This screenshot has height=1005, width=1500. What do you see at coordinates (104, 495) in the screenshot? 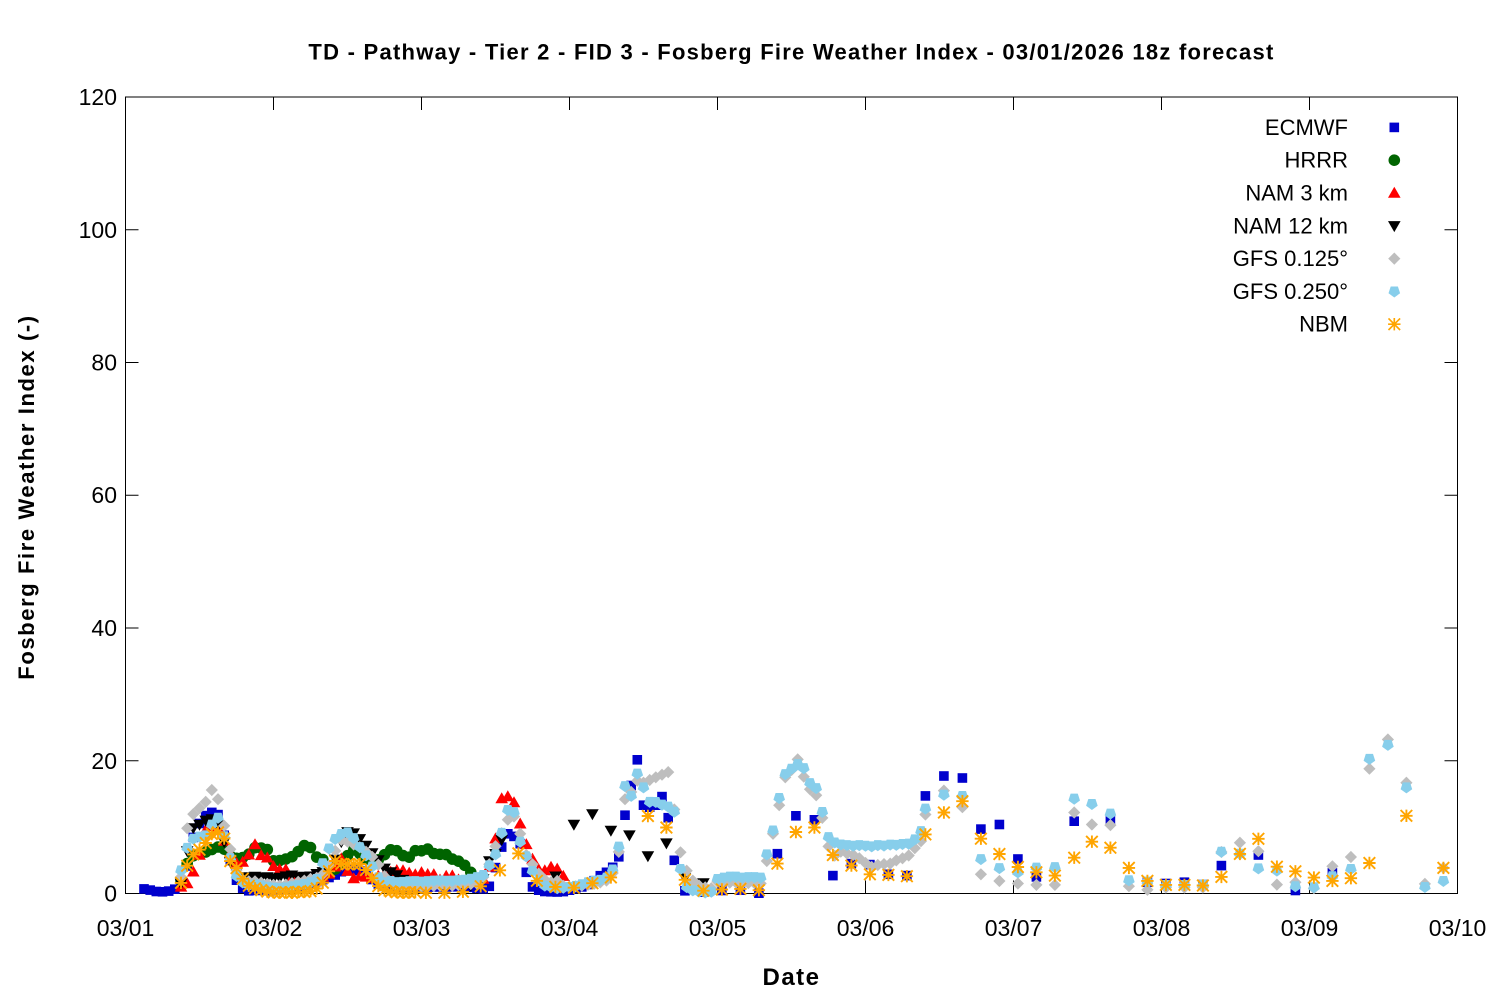
I see `svg-text: 60` at bounding box center [104, 495].